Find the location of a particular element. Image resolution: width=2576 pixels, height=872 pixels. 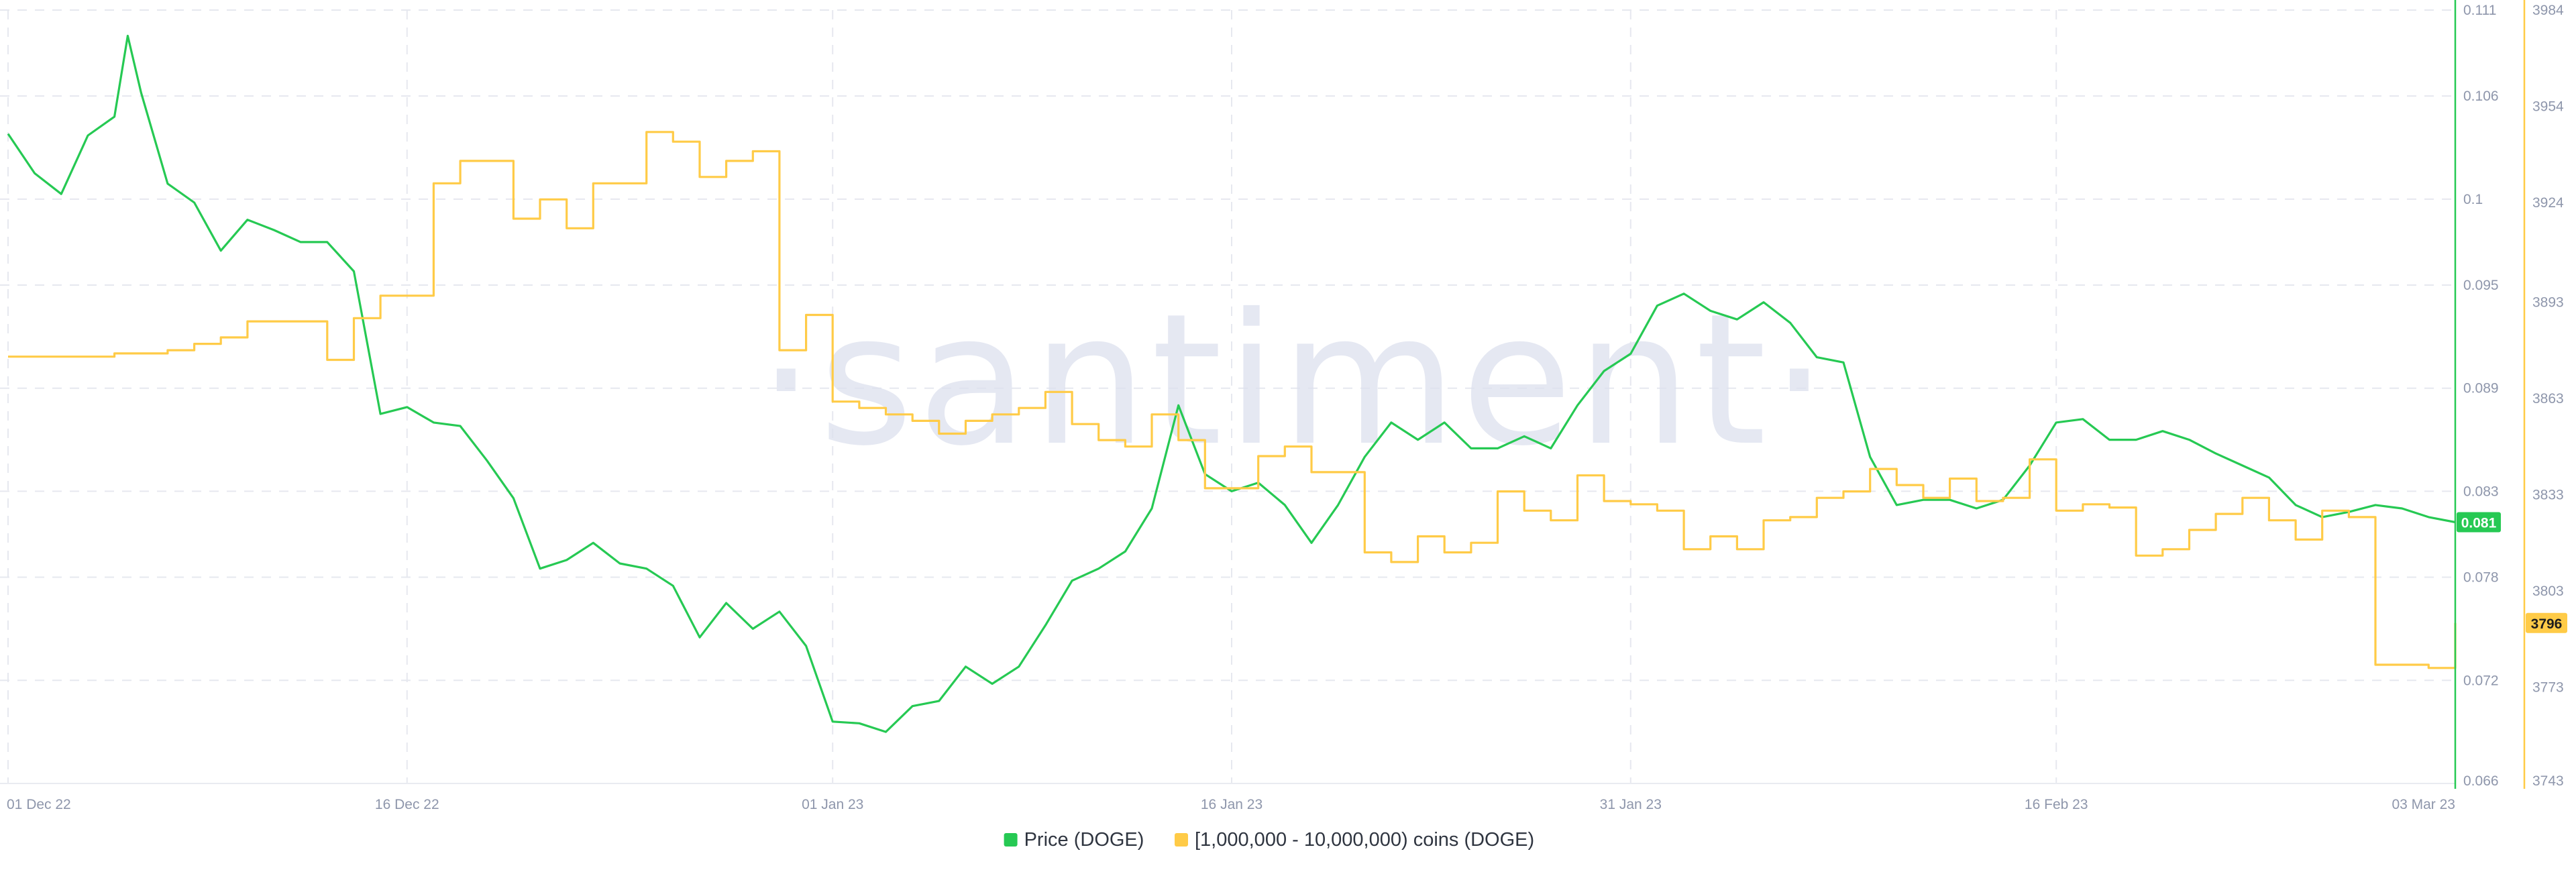

holders-axis-tick-label: 3893 is located at coordinates (2548, 302).